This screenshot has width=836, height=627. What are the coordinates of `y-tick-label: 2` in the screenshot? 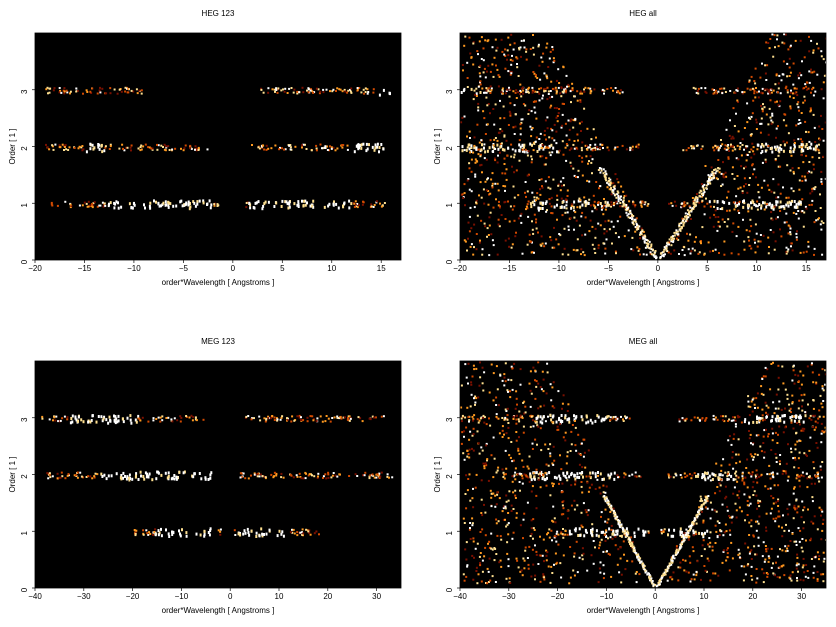 It's located at (24, 476).